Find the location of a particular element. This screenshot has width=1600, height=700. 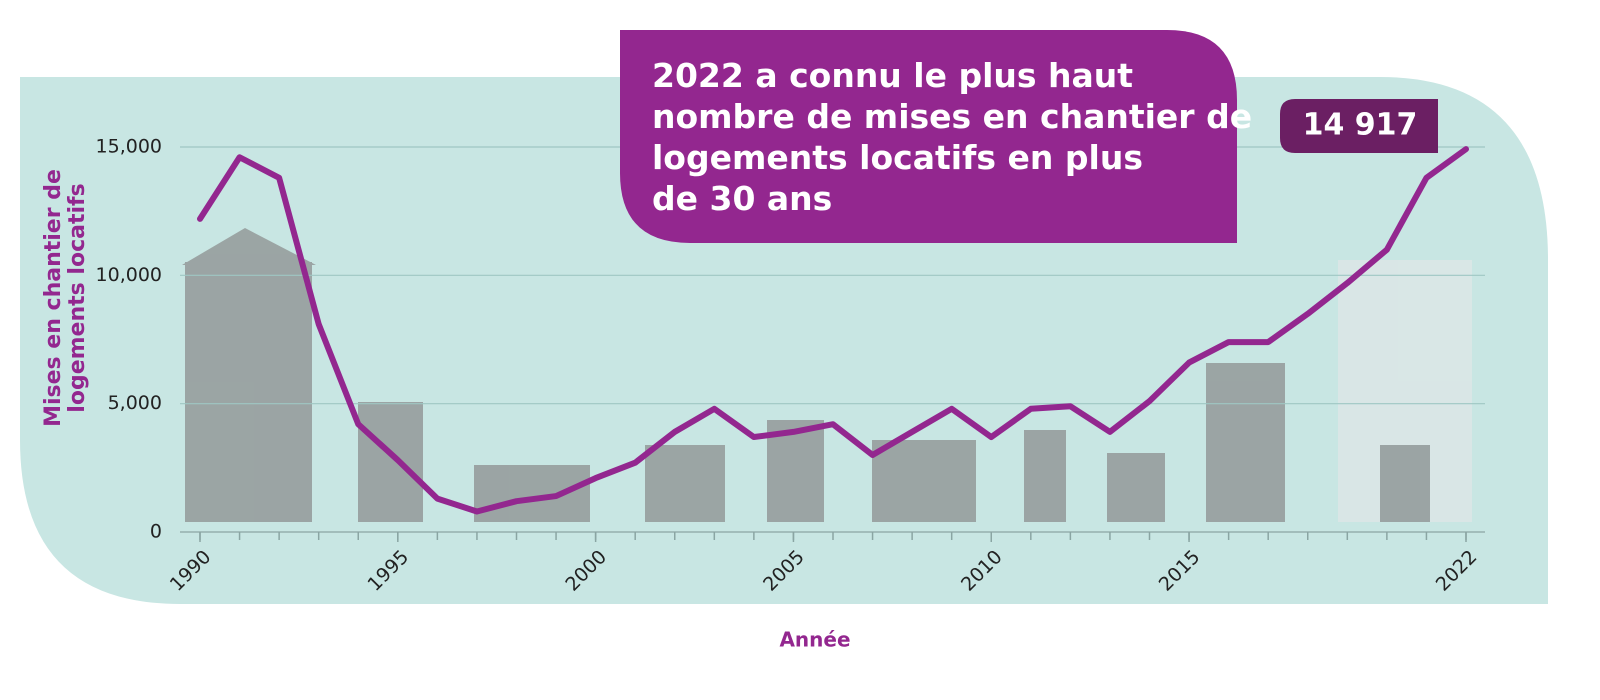

y-axis-label: Mises en chantier delogements locatifs is located at coordinates (65, 298).